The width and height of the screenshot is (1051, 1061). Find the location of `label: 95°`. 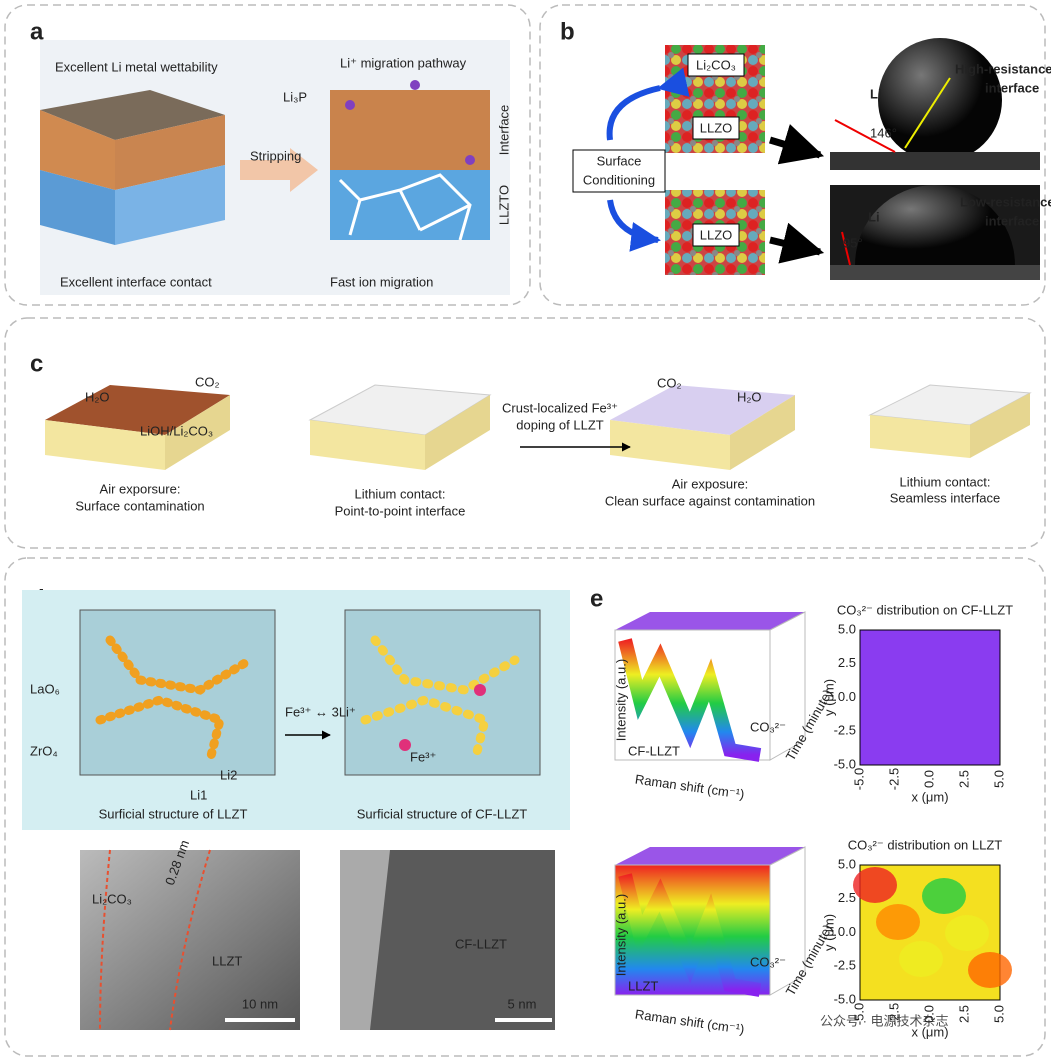

label: 95° is located at coordinates (853, 242).